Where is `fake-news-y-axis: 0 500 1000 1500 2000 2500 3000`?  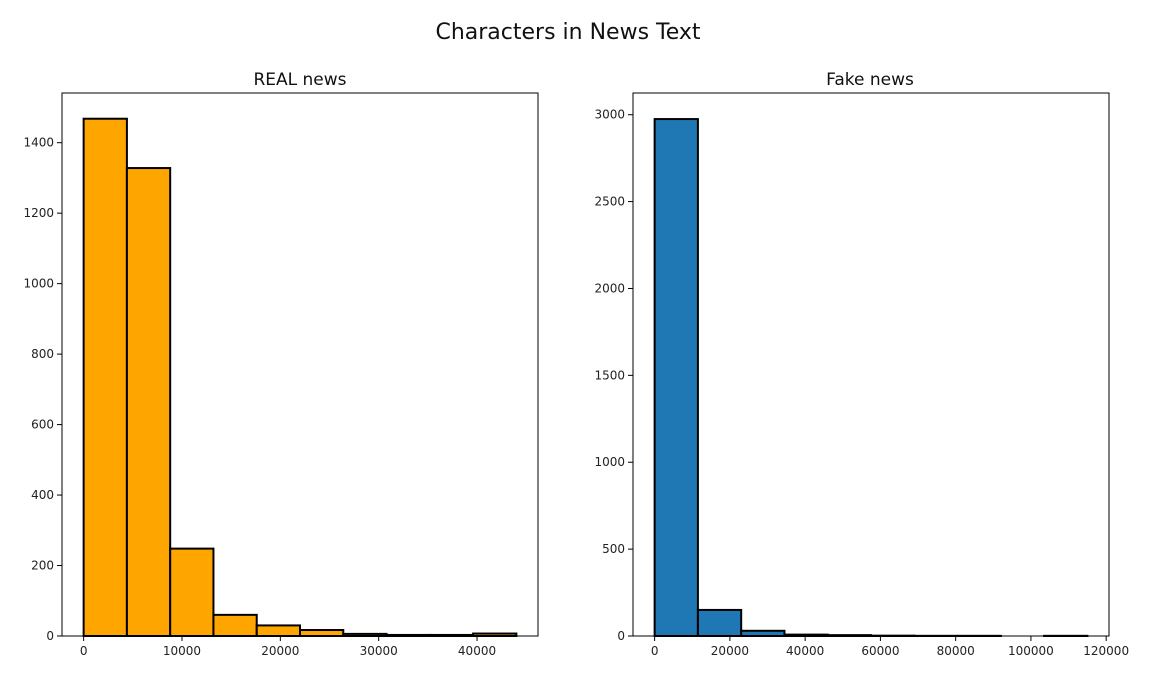
fake-news-y-axis: 0 500 1000 1500 2000 2500 3000 is located at coordinates (613, 375).